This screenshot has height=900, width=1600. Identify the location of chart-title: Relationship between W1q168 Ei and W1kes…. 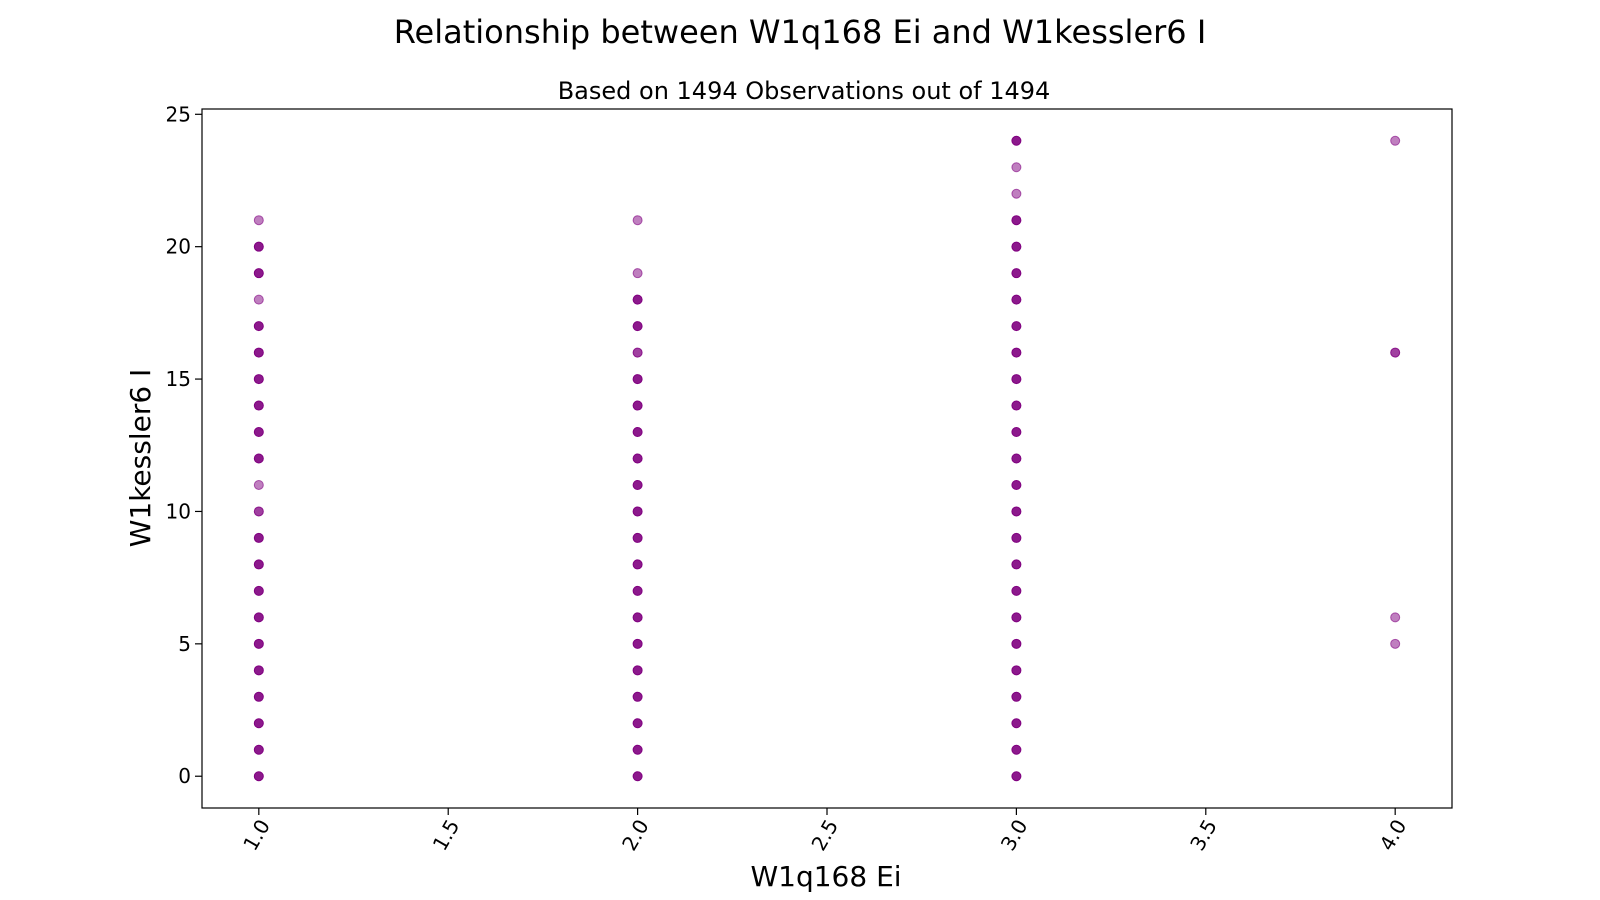
(800, 32).